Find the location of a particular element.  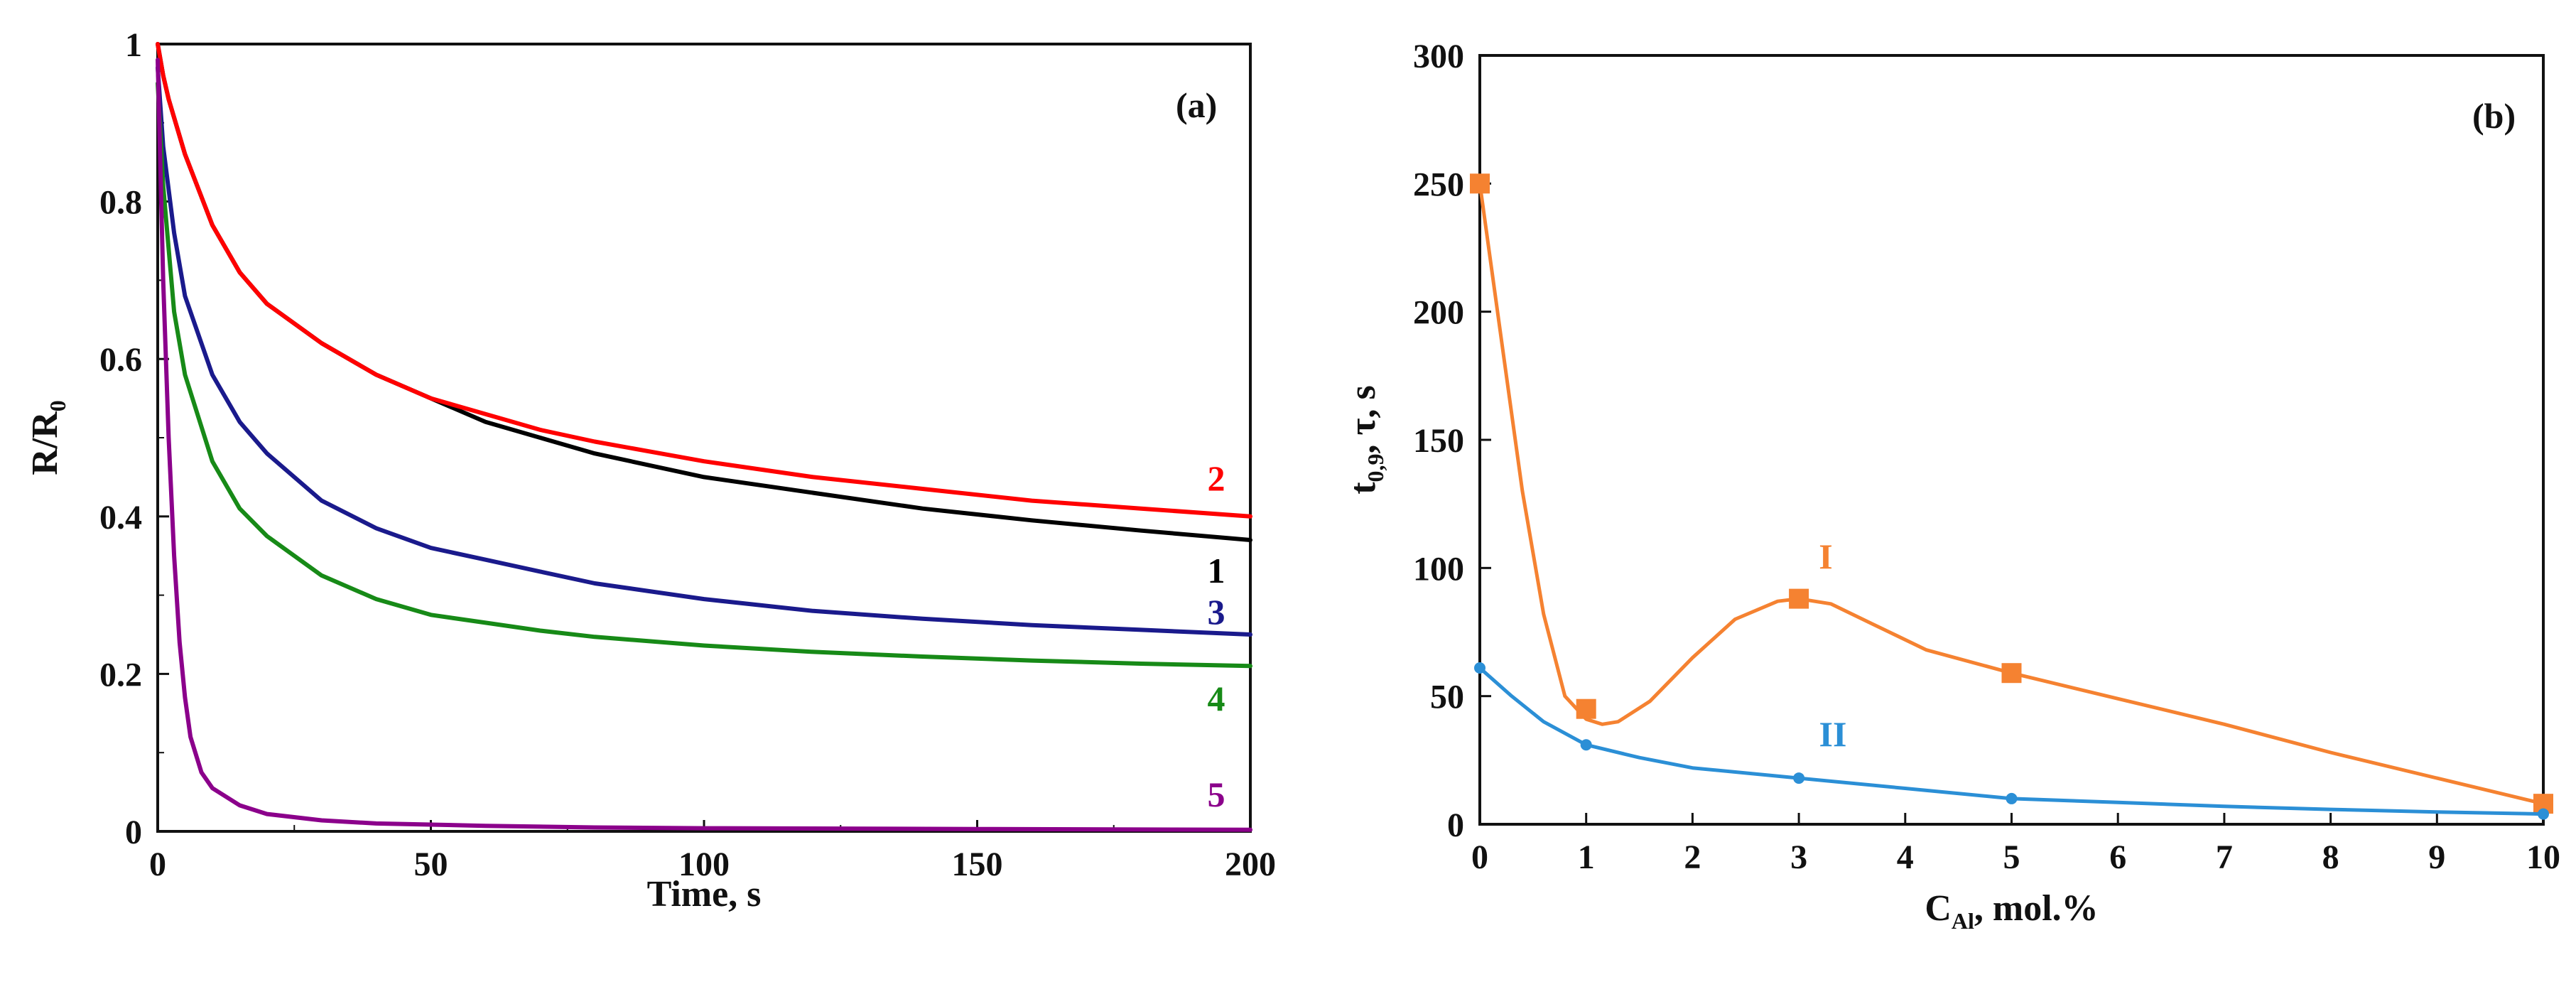

y-axis-title-b-sub: 0,9 is located at coordinates (1375, 468).